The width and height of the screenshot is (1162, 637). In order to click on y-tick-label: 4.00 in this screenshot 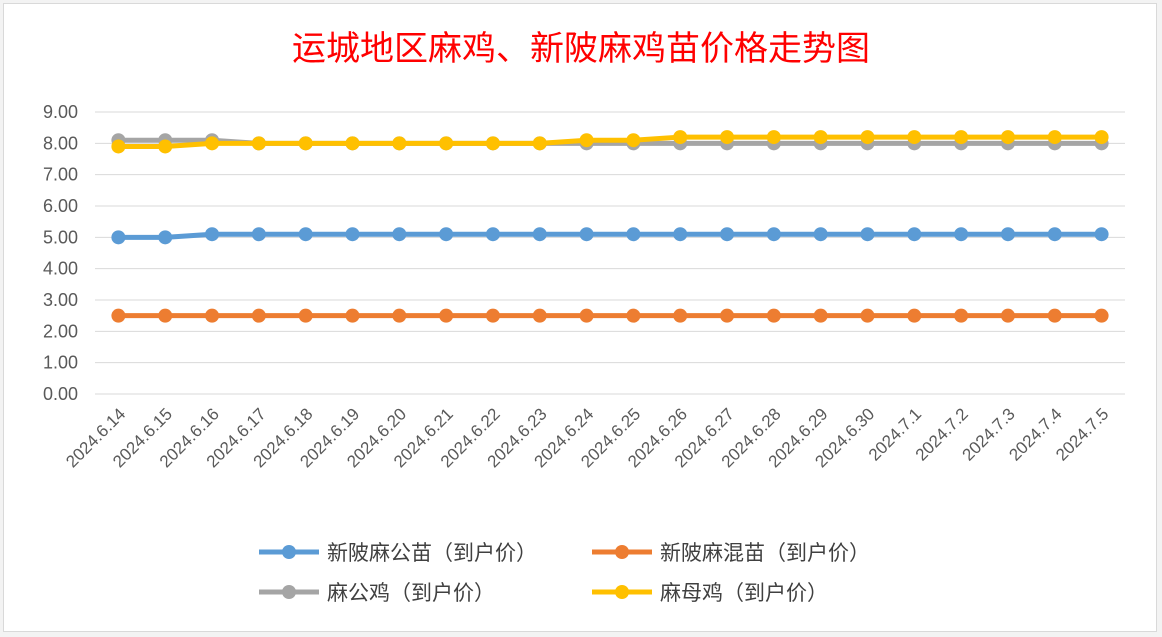, I will do `click(60, 269)`.